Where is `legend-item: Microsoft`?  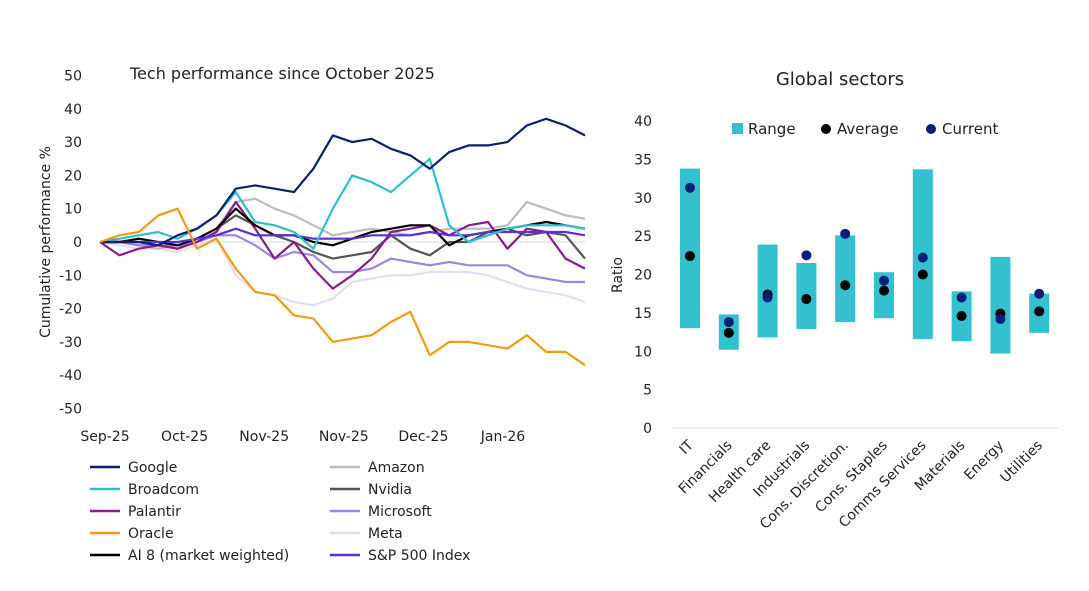
legend-item: Microsoft is located at coordinates (381, 512).